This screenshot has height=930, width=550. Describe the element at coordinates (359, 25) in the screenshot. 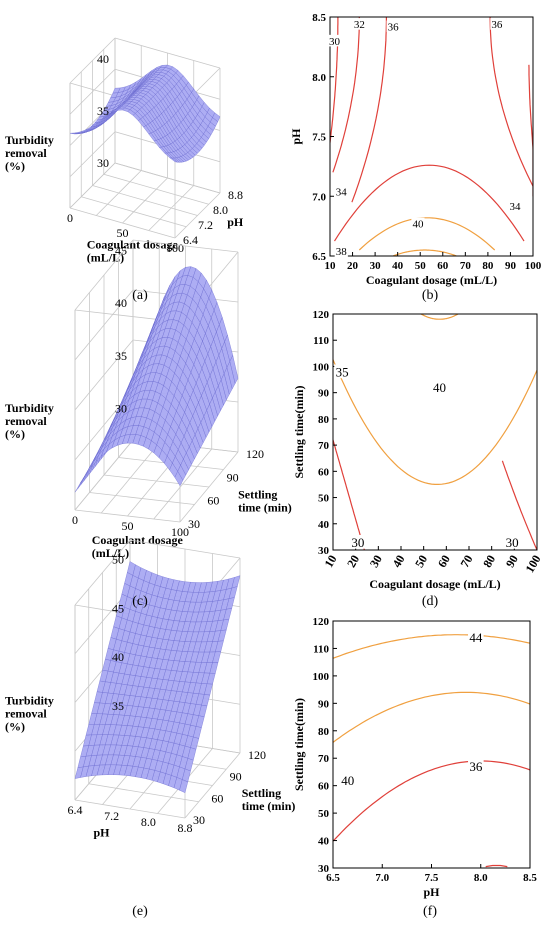

I see `contour-label: 32` at that location.